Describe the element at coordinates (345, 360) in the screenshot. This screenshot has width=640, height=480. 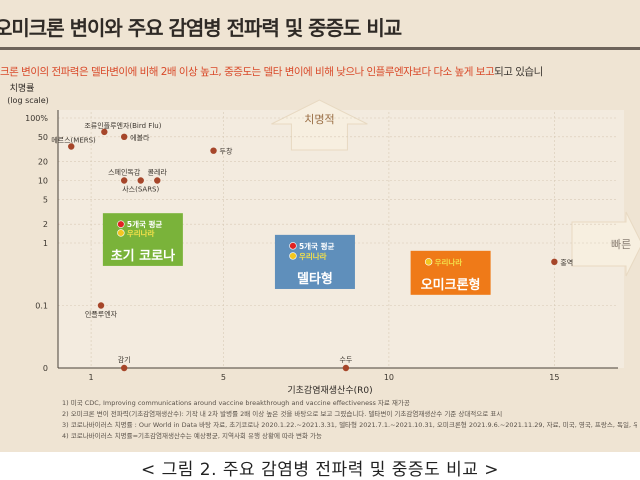
I see `disease-point-label: 수두` at that location.